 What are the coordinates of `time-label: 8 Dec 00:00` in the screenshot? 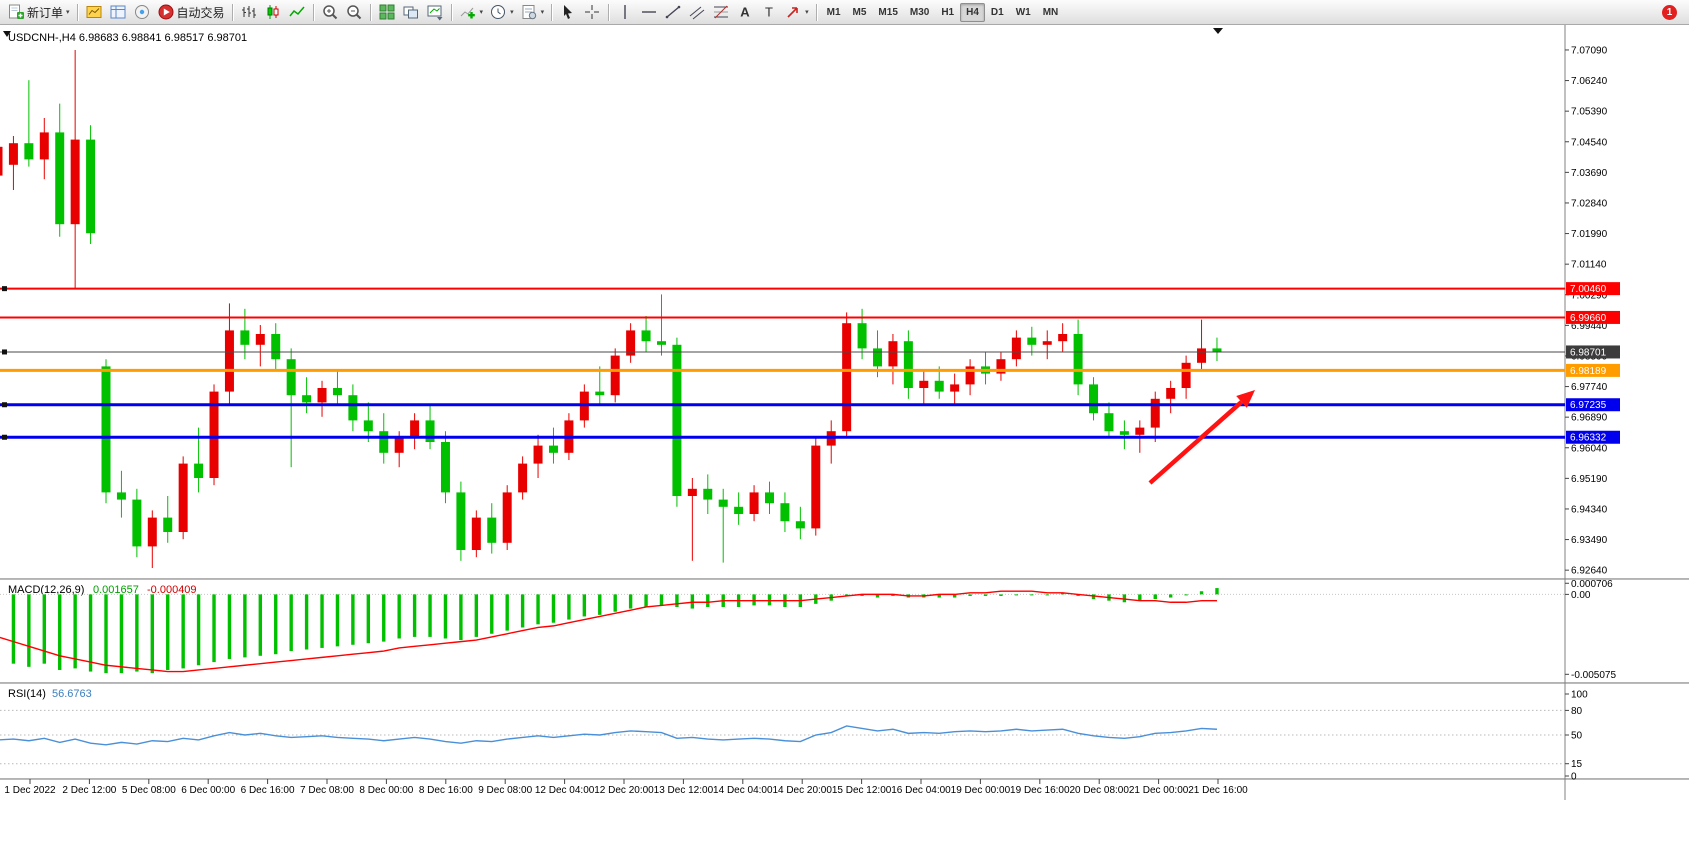 It's located at (386, 790).